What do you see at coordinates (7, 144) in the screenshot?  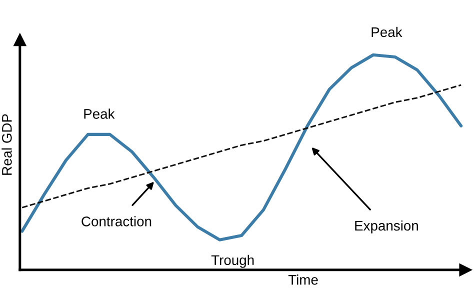 I see `y-axis-title: Real GDP` at bounding box center [7, 144].